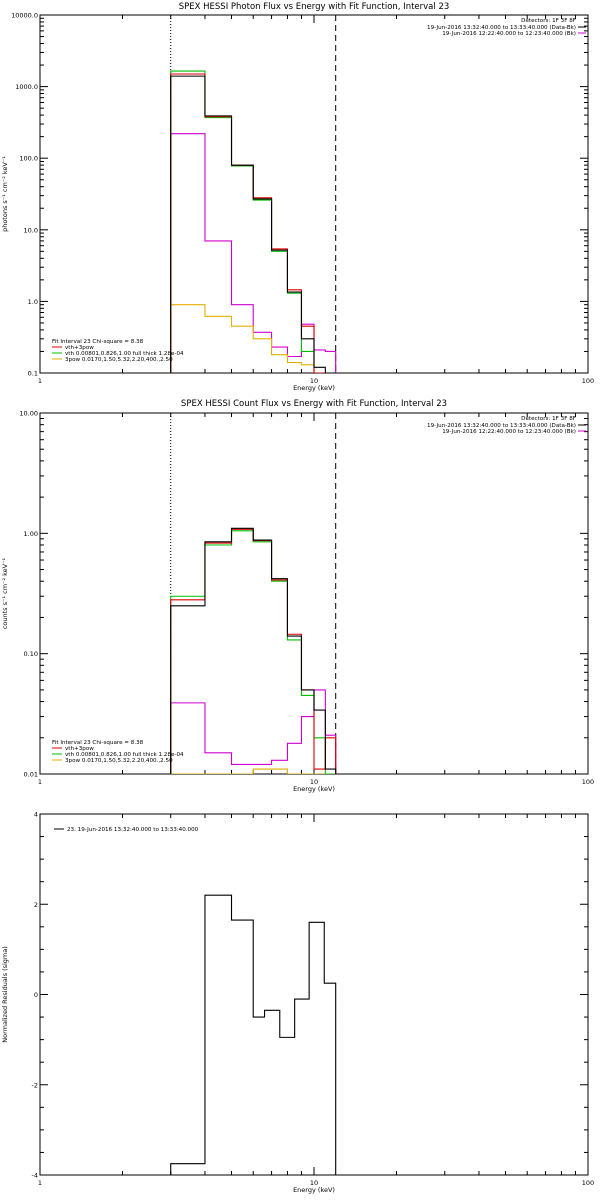 The height and width of the screenshot is (1200, 600). I want to click on y-axis-title: counts s⁻¹ cm⁻² keV⁻¹, so click(5, 593).